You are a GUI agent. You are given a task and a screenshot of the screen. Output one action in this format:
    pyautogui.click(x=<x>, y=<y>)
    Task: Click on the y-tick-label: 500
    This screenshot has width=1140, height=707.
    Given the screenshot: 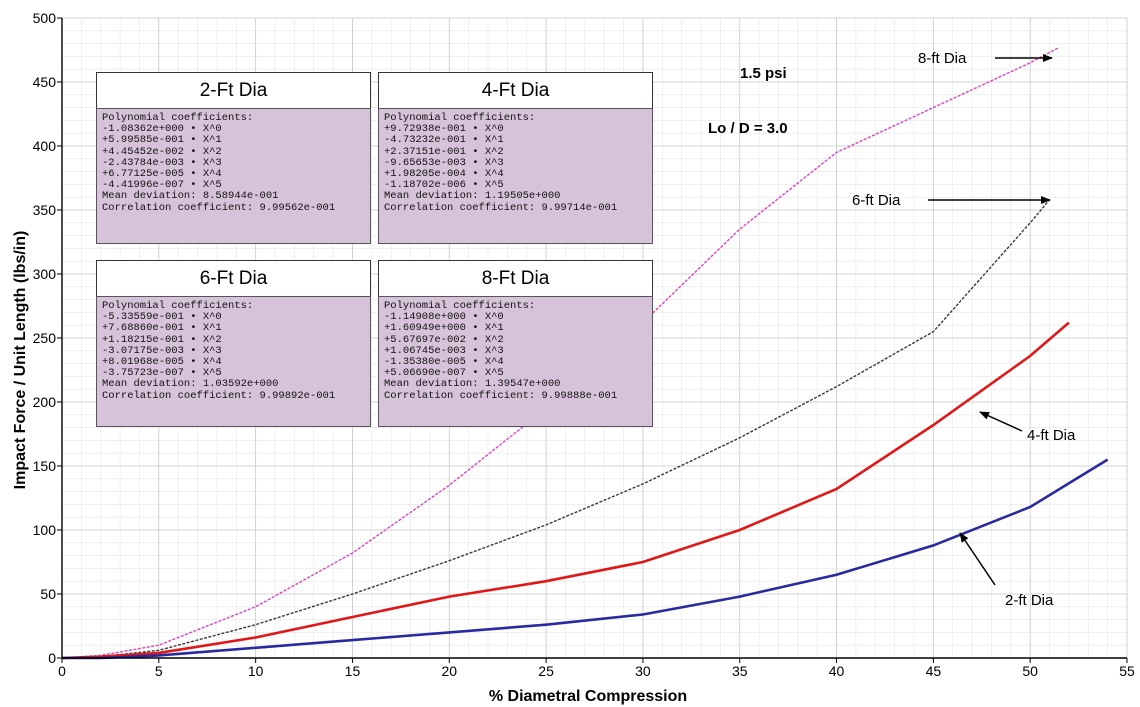 What is the action you would take?
    pyautogui.click(x=45, y=18)
    